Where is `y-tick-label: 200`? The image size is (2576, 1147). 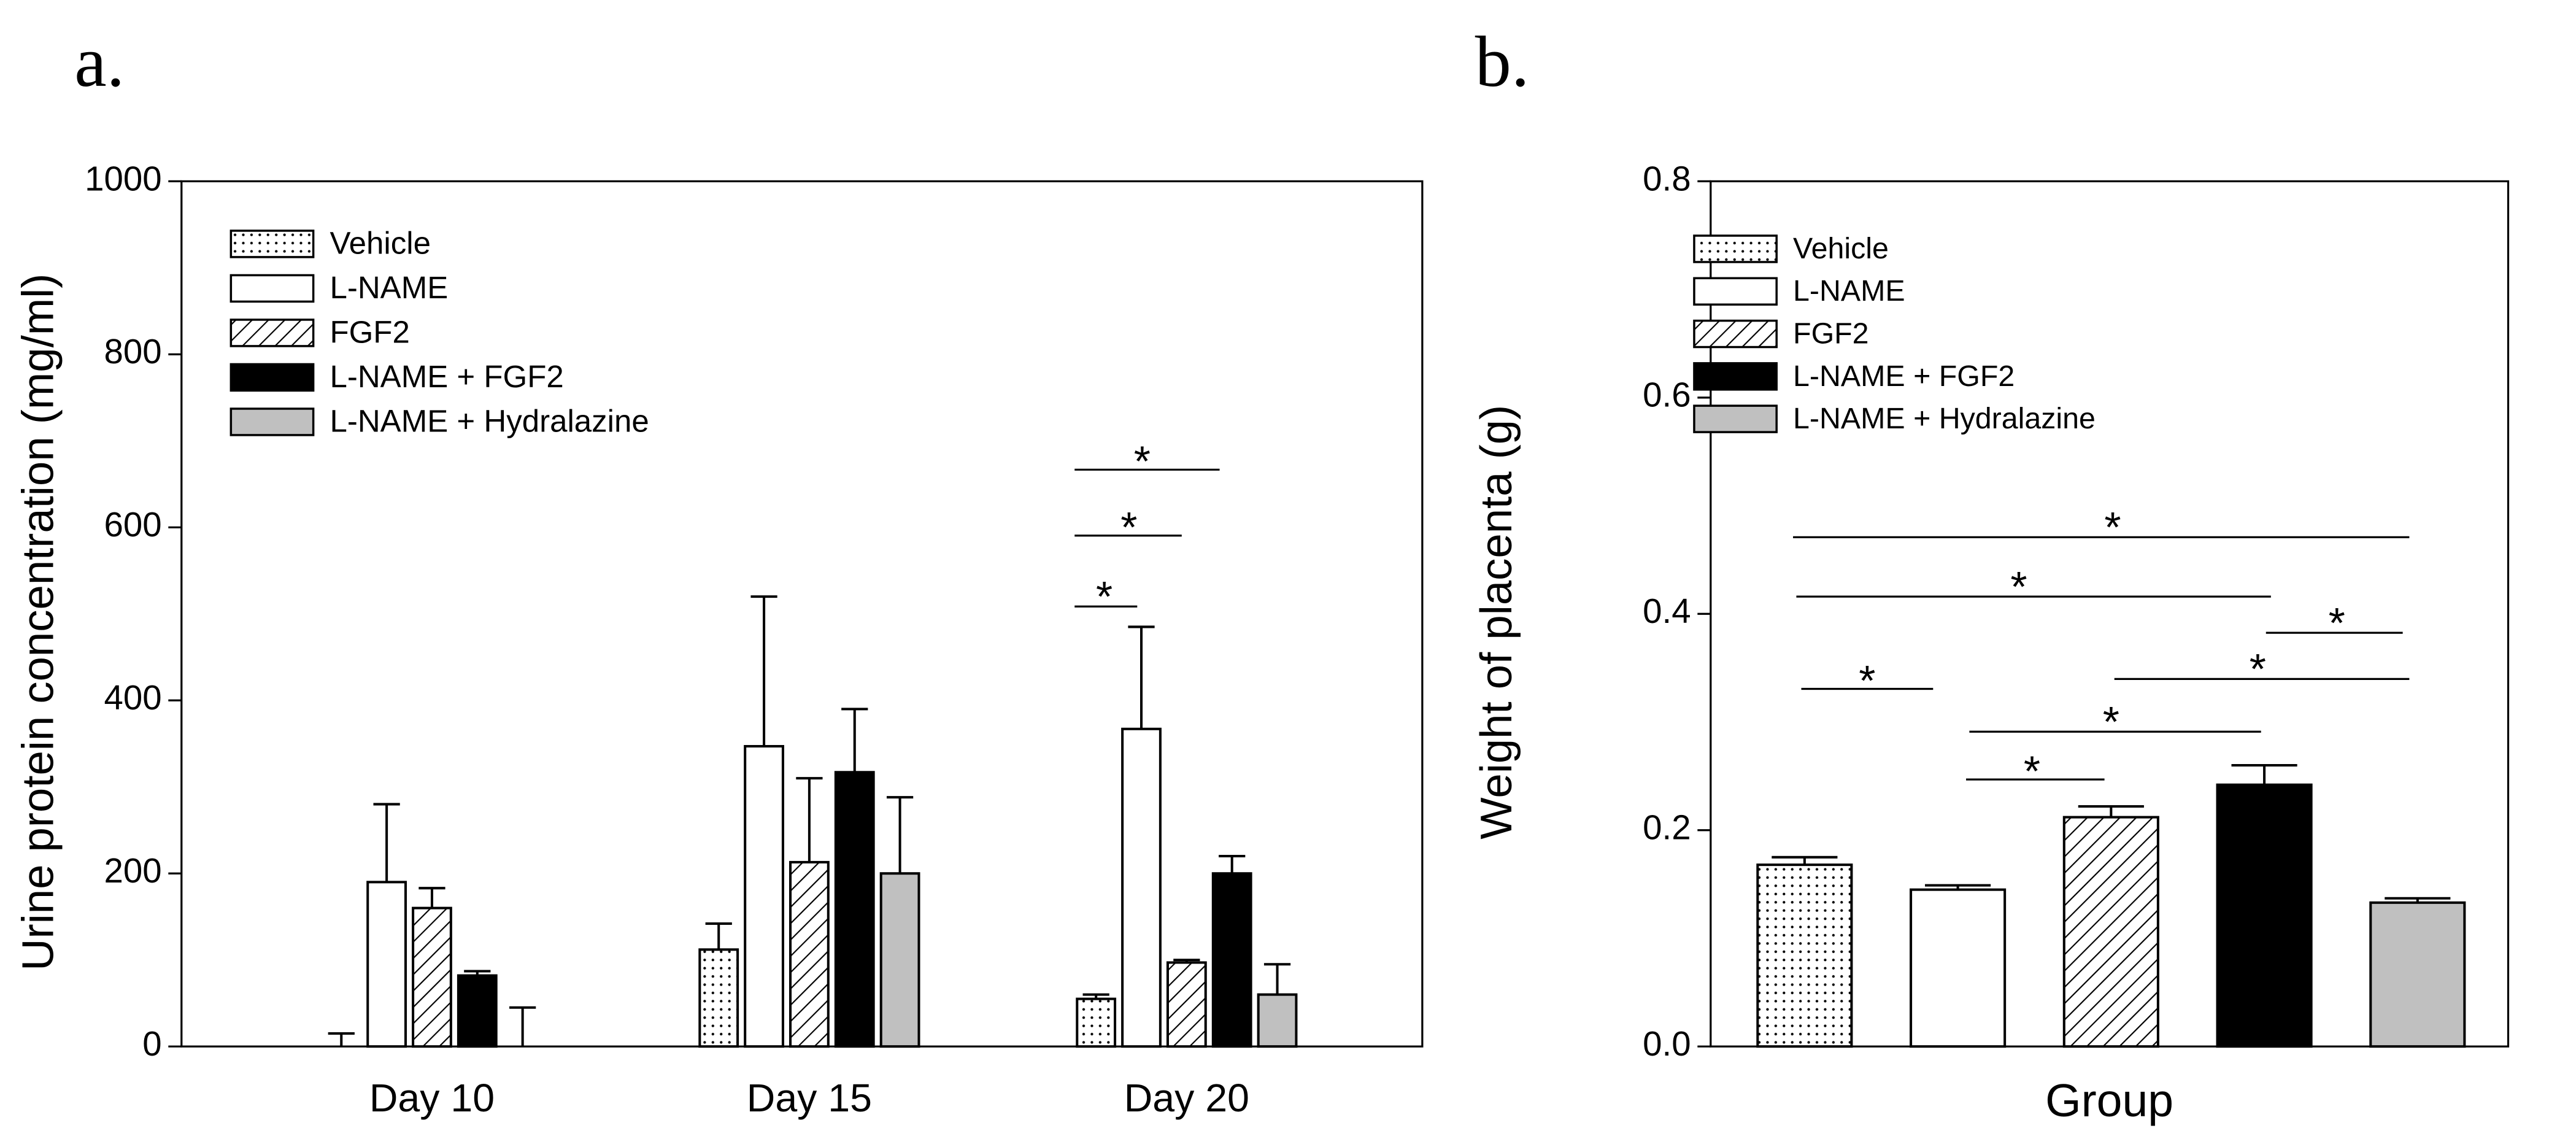 y-tick-label: 200 is located at coordinates (133, 871).